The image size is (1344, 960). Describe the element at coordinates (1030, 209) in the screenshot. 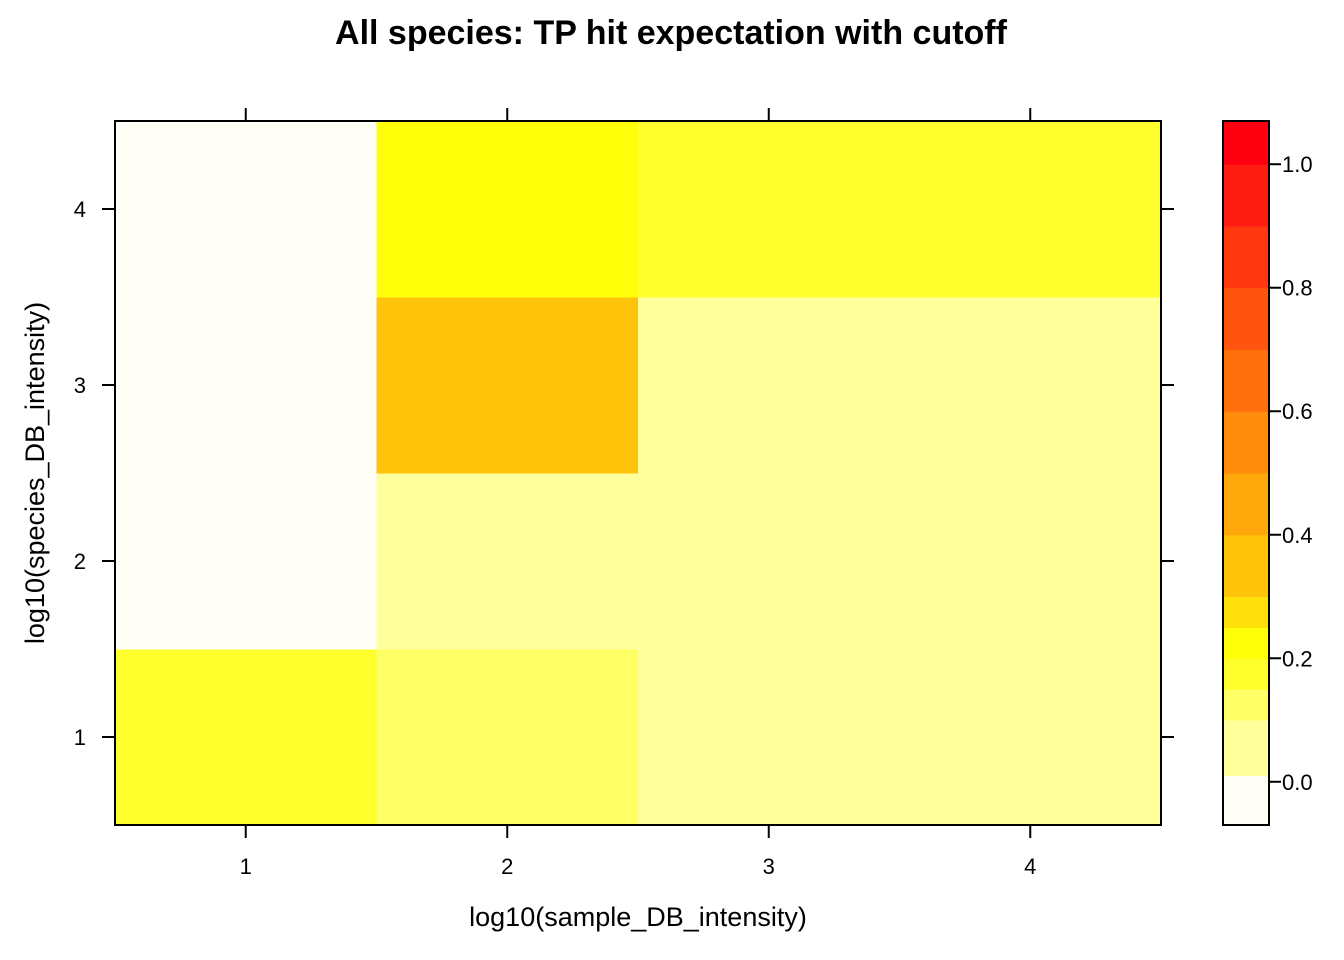

I see `heatmap-cell-x4-y4` at that location.